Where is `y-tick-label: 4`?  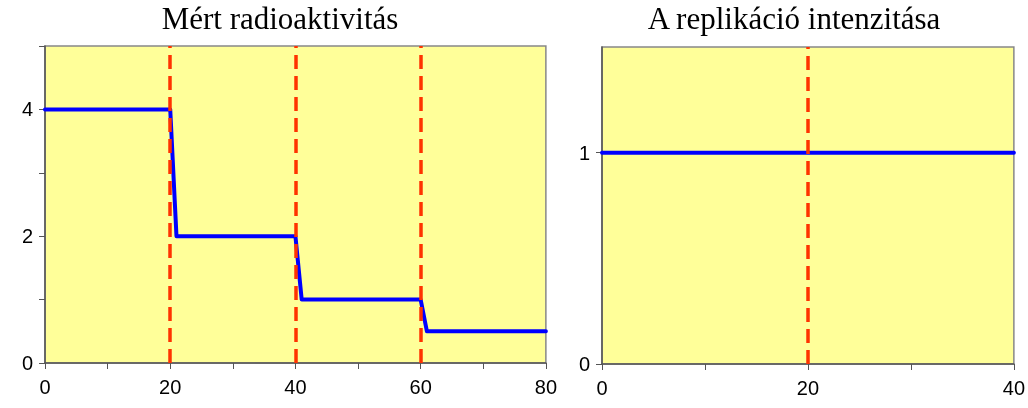
y-tick-label: 4 is located at coordinates (27, 109).